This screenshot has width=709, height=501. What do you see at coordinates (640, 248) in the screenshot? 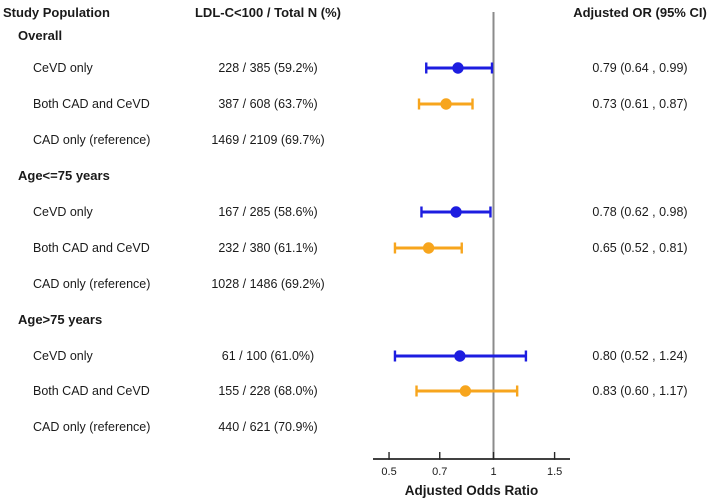
I see `row-or-value: 0.65 (0.52 , 0.81)` at bounding box center [640, 248].